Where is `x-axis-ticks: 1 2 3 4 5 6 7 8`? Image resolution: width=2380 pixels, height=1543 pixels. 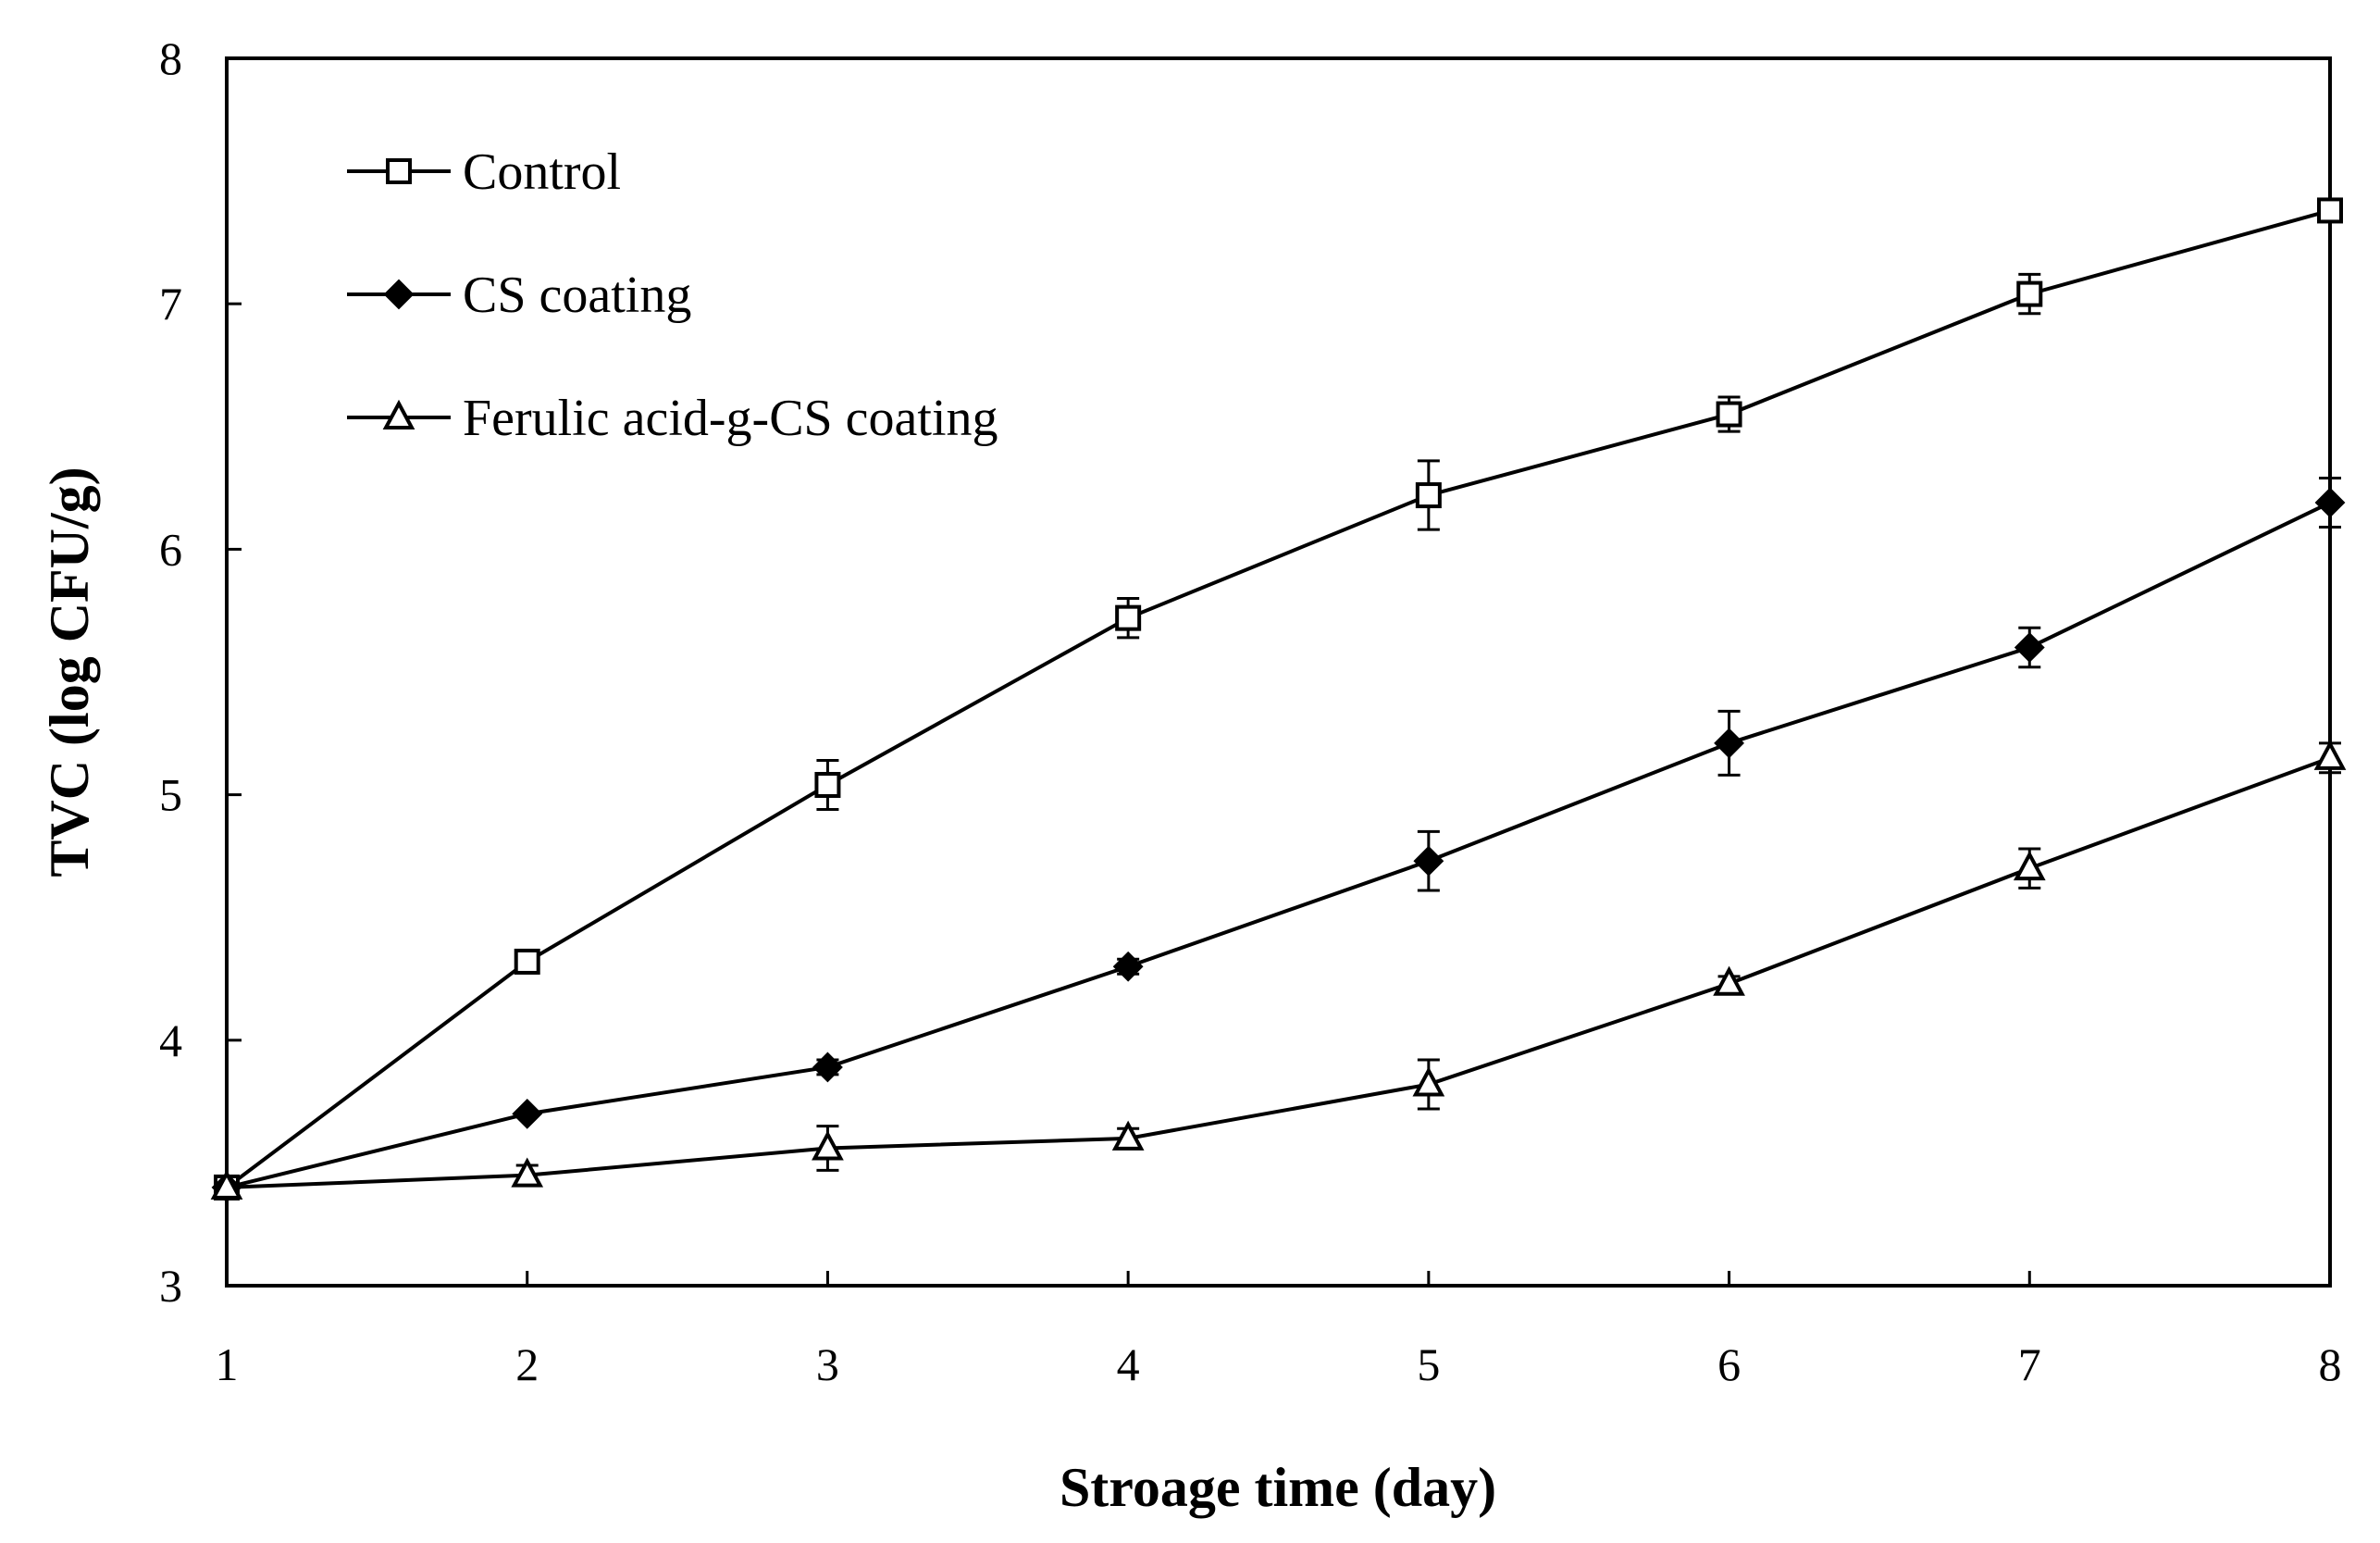 x-axis-ticks: 1 2 3 4 5 6 7 8 is located at coordinates (1279, 1330).